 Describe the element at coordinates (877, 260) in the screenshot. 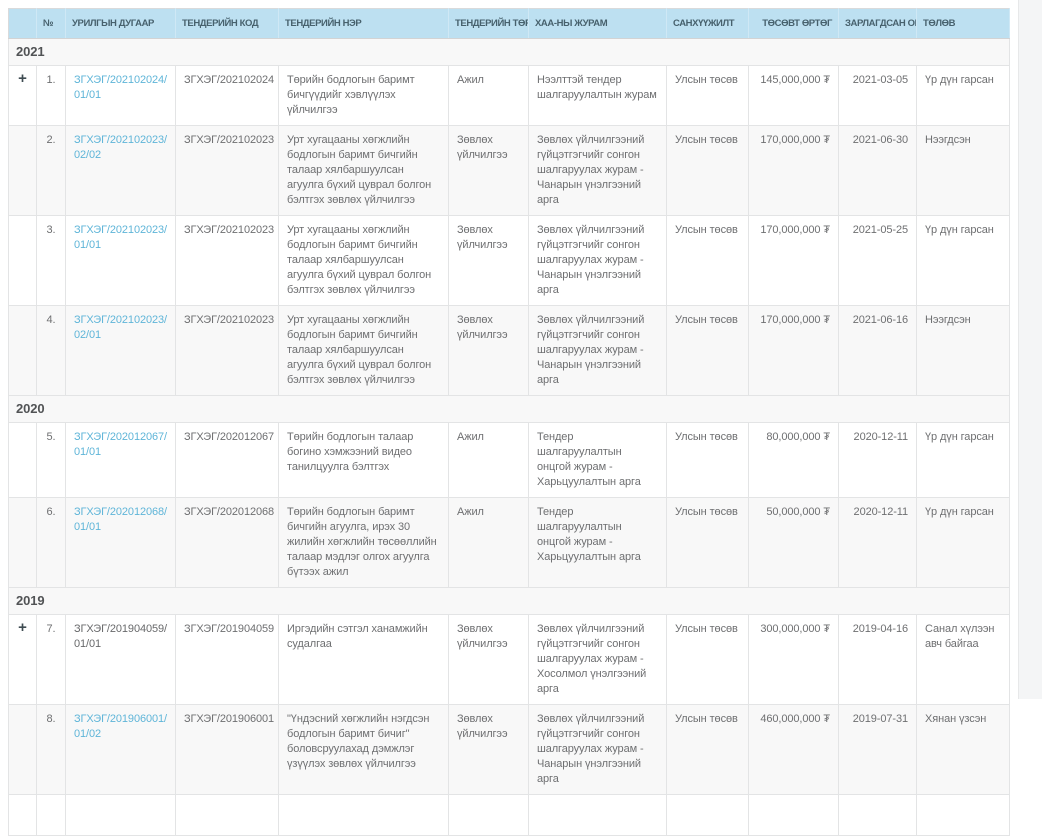

I see `announced-date: 2021-05-25` at that location.